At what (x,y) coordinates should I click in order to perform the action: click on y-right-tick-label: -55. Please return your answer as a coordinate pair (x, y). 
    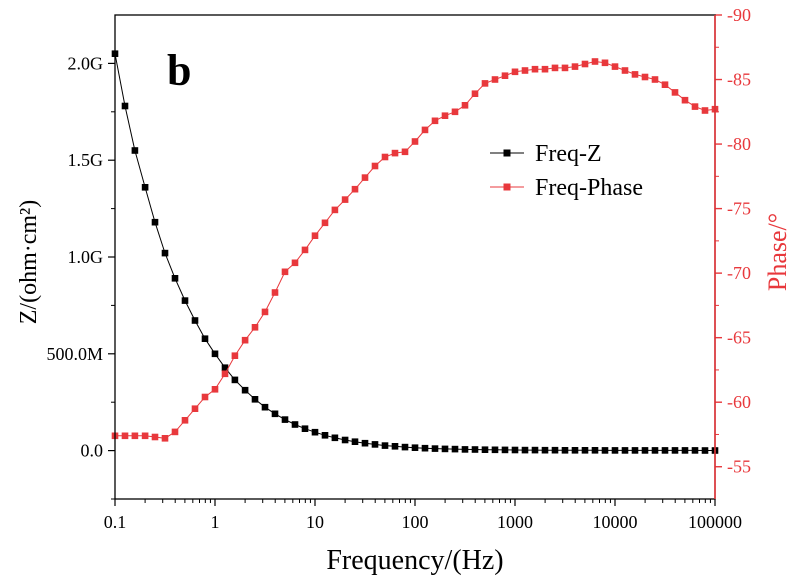
    Looking at the image, I should click on (739, 467).